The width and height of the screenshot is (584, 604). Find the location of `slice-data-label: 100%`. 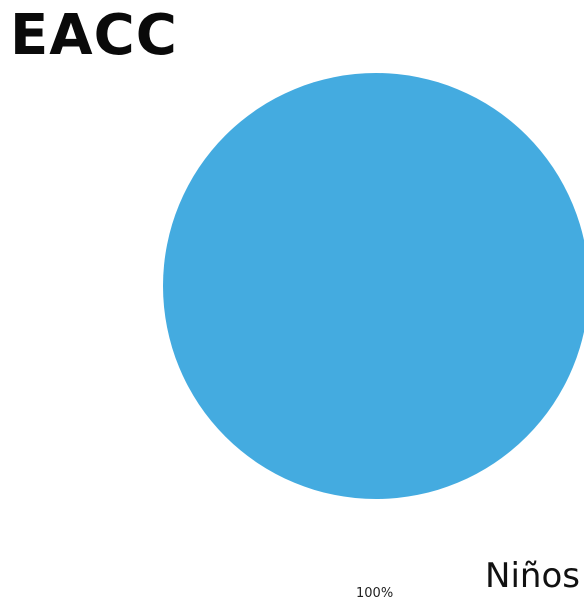

slice-data-label: 100% is located at coordinates (375, 593).